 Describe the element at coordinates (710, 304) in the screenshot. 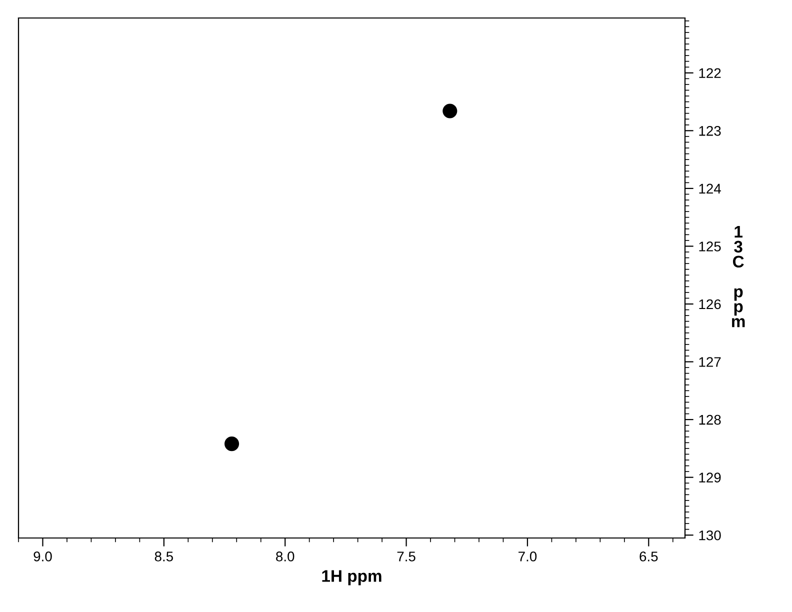

I see `y-tick-label: 126` at that location.